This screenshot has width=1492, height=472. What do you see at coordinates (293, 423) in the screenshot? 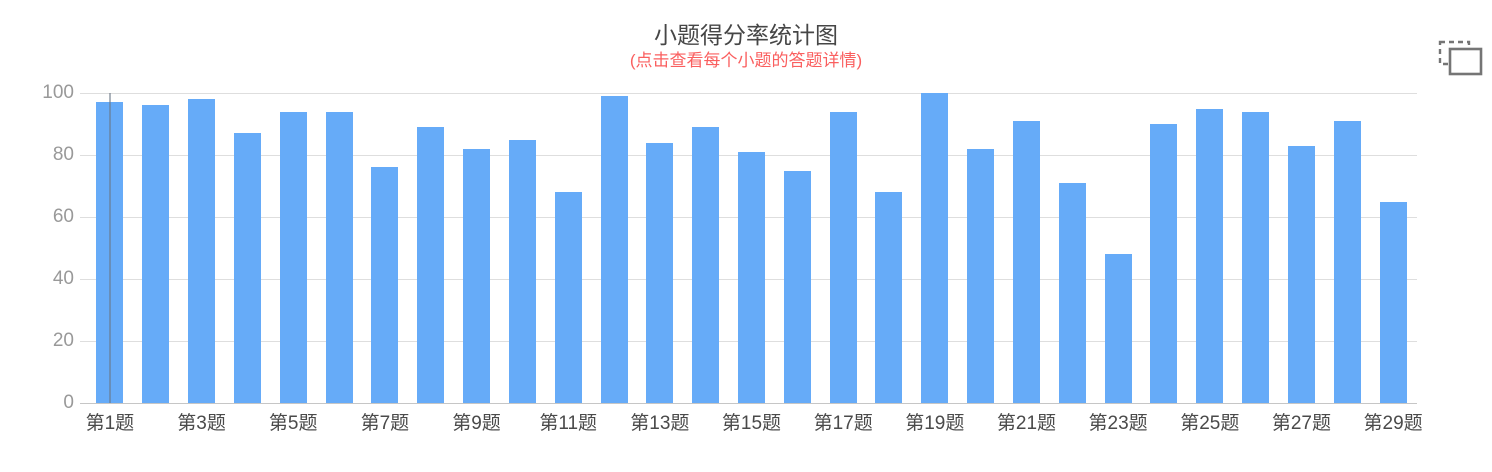
I see `x-axis-tick-label: 第5题` at bounding box center [293, 423].